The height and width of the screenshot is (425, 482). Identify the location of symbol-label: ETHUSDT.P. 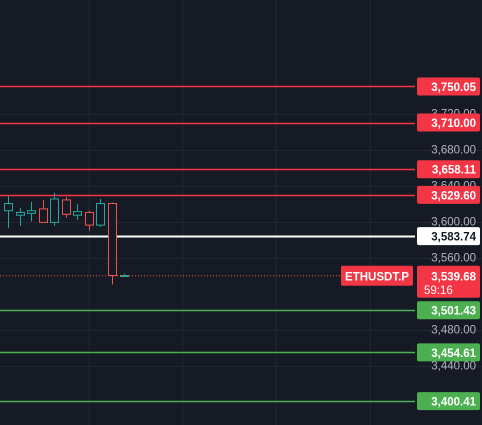
(377, 277).